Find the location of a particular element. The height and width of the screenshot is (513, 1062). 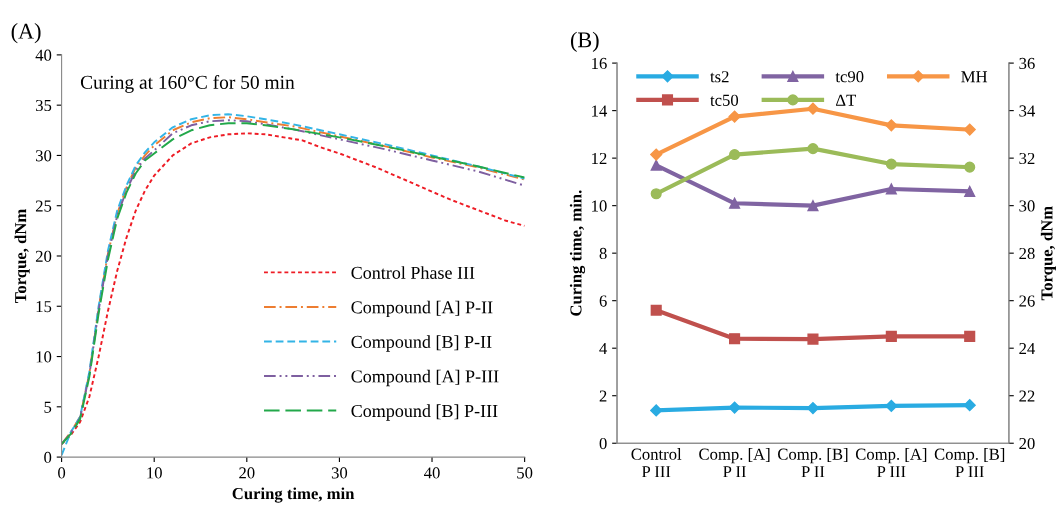

x-tick-label: Comp. [A] P II is located at coordinates (734, 463).